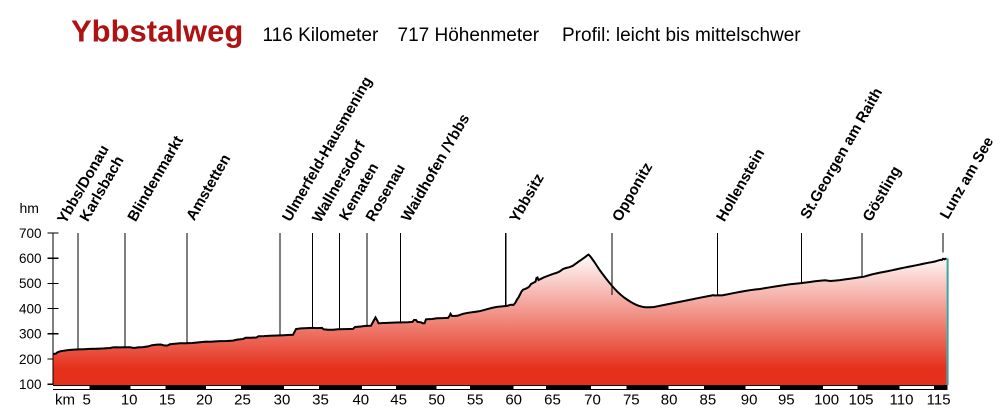 The image size is (1000, 412). Describe the element at coordinates (469, 35) in the screenshot. I see `svg-text: 717 Höhenmeter` at that location.